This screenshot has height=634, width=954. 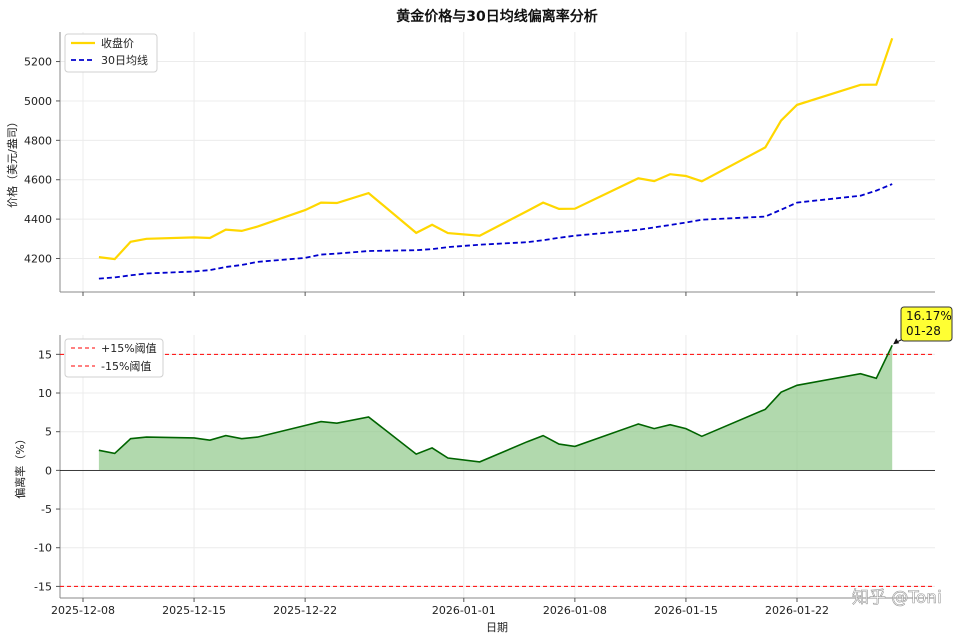 What do you see at coordinates (48, 432) in the screenshot?
I see `deviation-y-tick-label: 5` at bounding box center [48, 432].